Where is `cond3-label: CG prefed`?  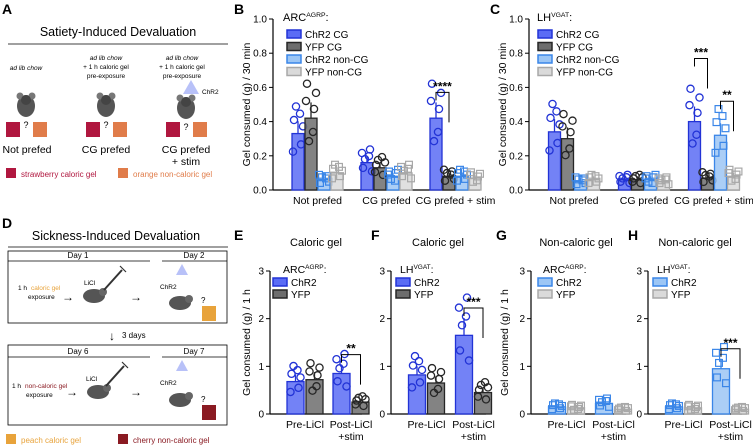 cond3-label: CG prefed is located at coordinates (186, 150).